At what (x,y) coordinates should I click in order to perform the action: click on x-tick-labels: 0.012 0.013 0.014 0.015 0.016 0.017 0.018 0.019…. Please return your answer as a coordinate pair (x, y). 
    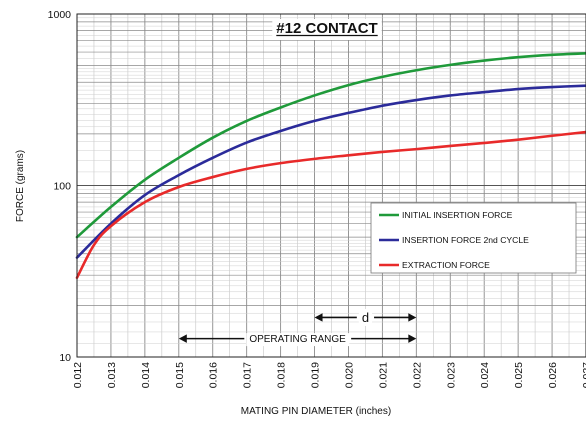
    Looking at the image, I should click on (329, 375).